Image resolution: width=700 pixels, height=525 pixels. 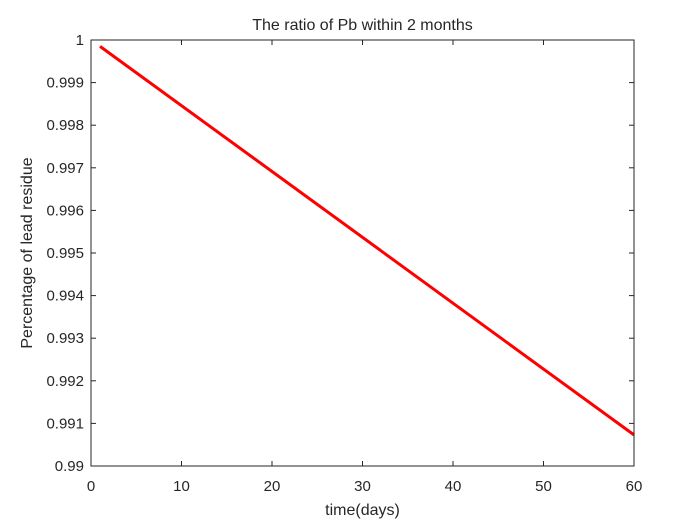 I want to click on x-axis-title: time(days), so click(x=362, y=510).